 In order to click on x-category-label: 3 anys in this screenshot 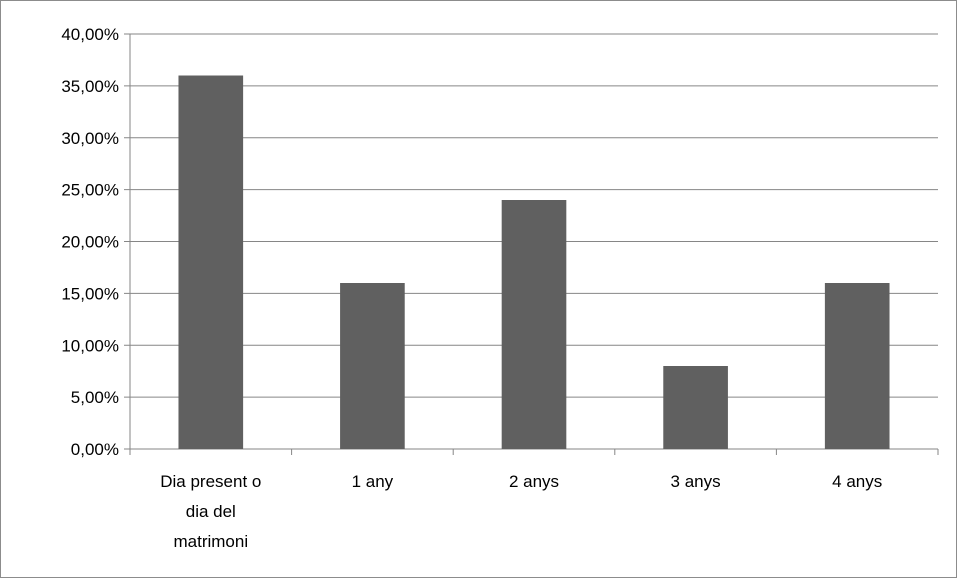, I will do `click(696, 481)`.